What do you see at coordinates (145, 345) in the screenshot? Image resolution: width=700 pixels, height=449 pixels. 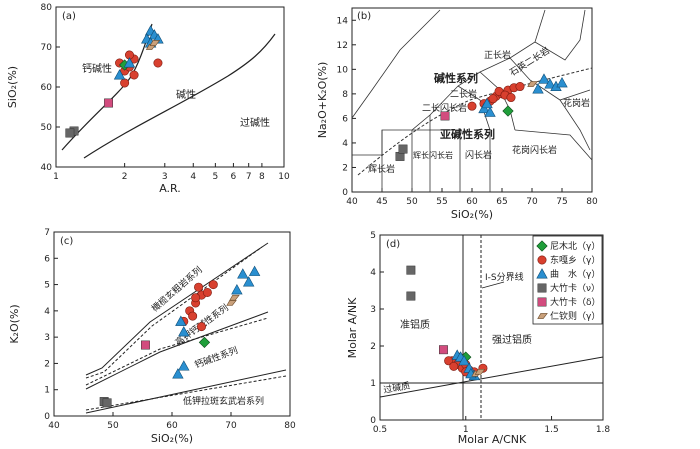 I see `panel-c-point-dazhuka_d` at bounding box center [145, 345].